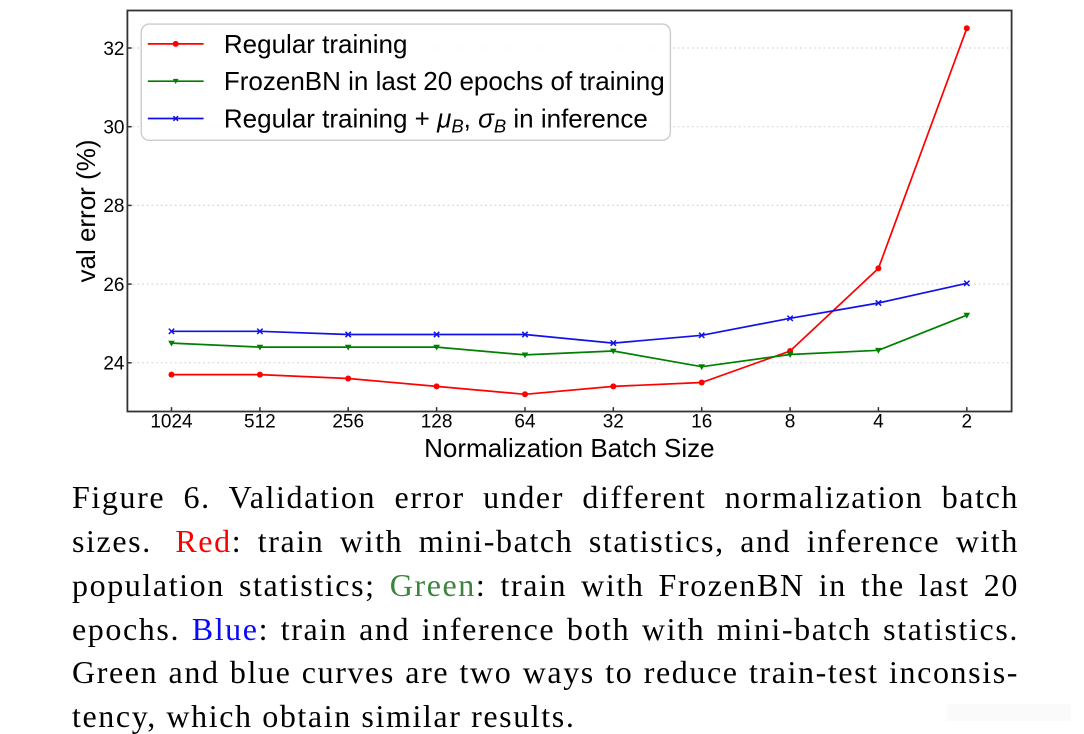 The image size is (1084, 734). I want to click on svg-text: val error (%), so click(86, 210).